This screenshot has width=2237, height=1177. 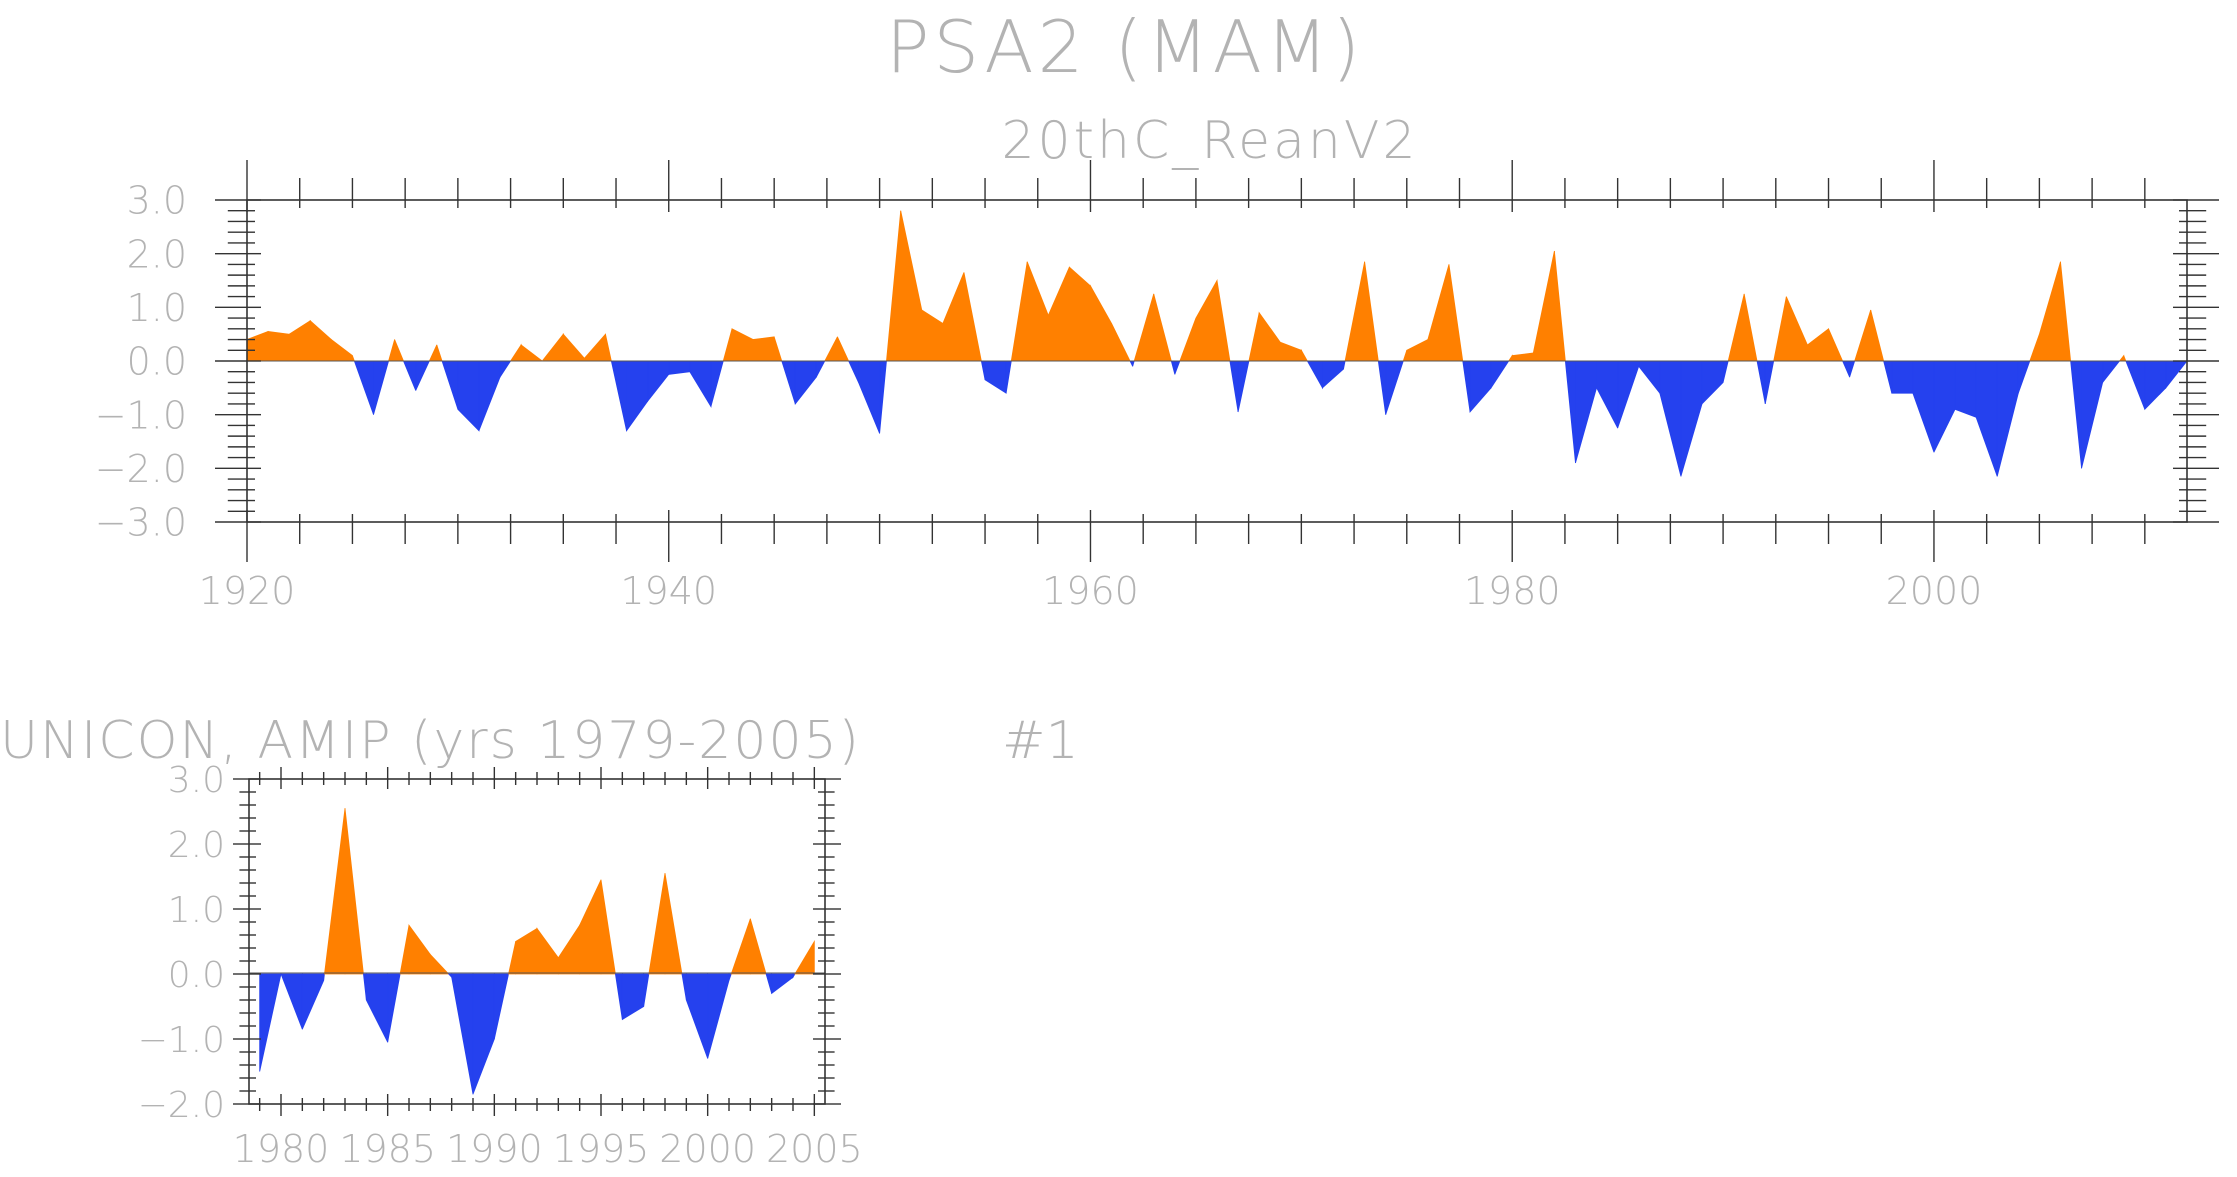 I want to click on y-tick-label: 3.0, so click(x=157, y=201).